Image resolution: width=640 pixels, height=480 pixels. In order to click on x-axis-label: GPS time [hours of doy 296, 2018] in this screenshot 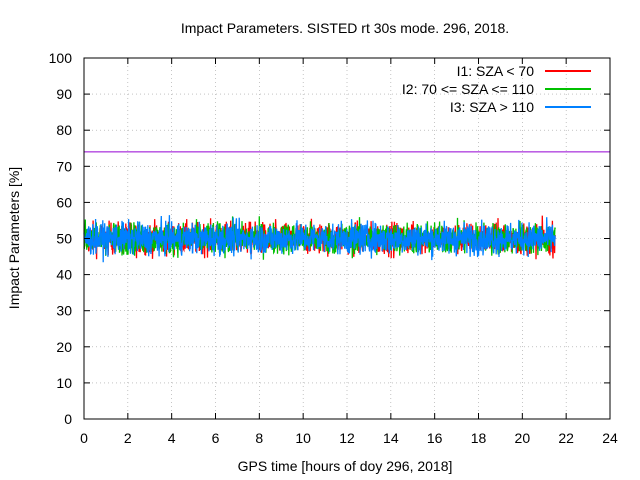, I will do `click(345, 466)`.